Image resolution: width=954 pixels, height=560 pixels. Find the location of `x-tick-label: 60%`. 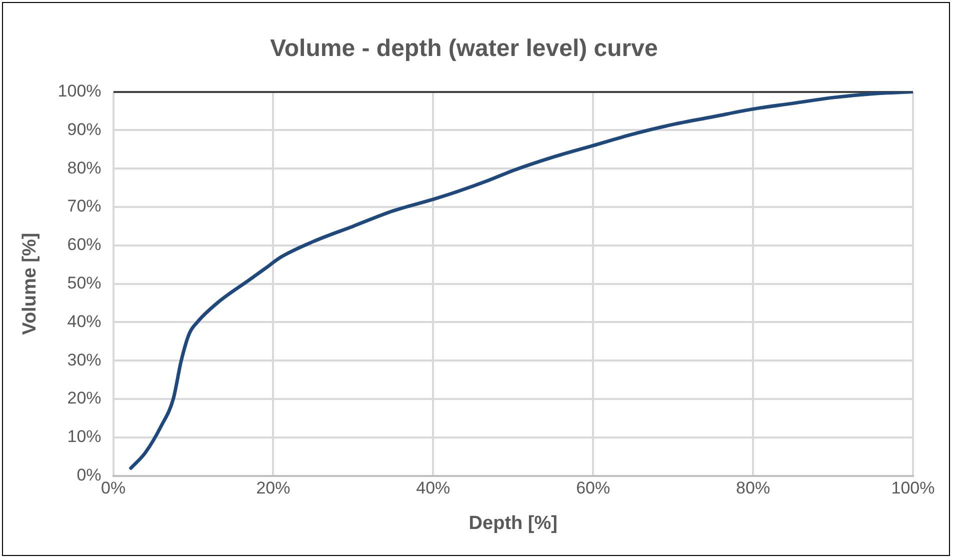

x-tick-label: 60% is located at coordinates (593, 488).